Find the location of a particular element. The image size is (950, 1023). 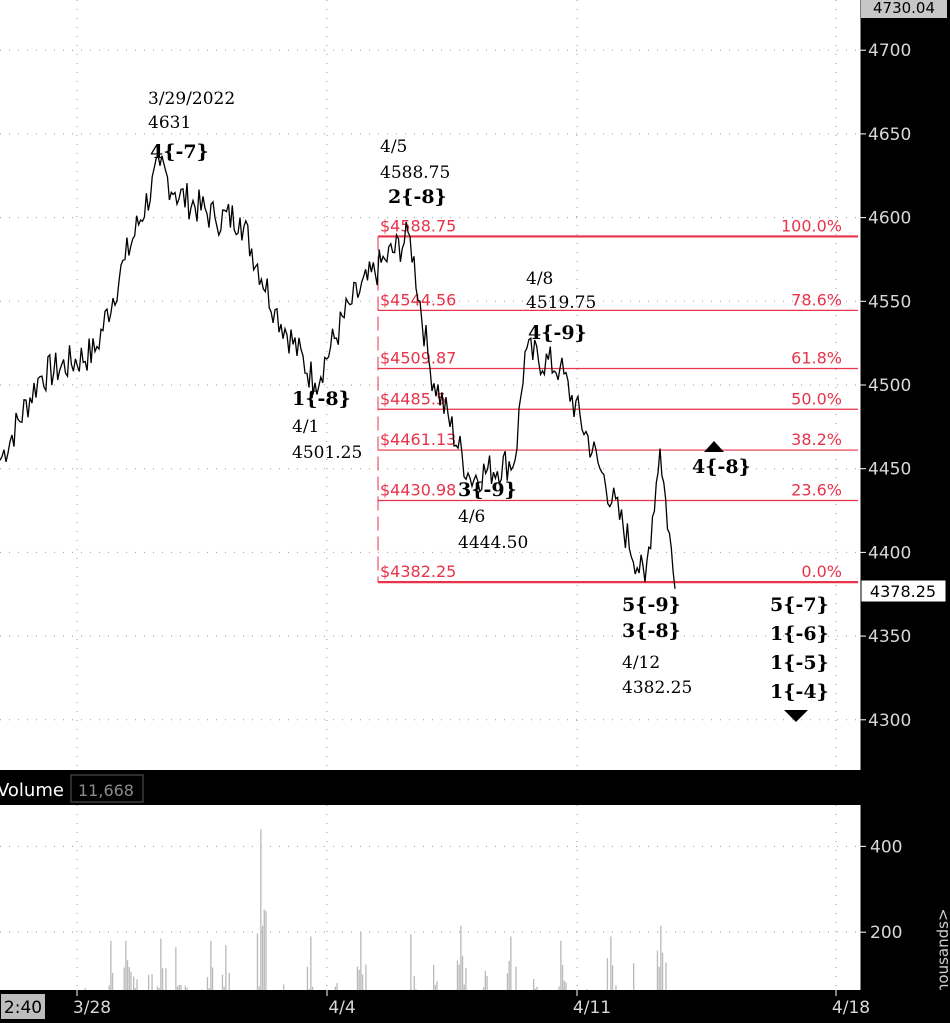

swing-price-label: 4444.50 is located at coordinates (493, 543).